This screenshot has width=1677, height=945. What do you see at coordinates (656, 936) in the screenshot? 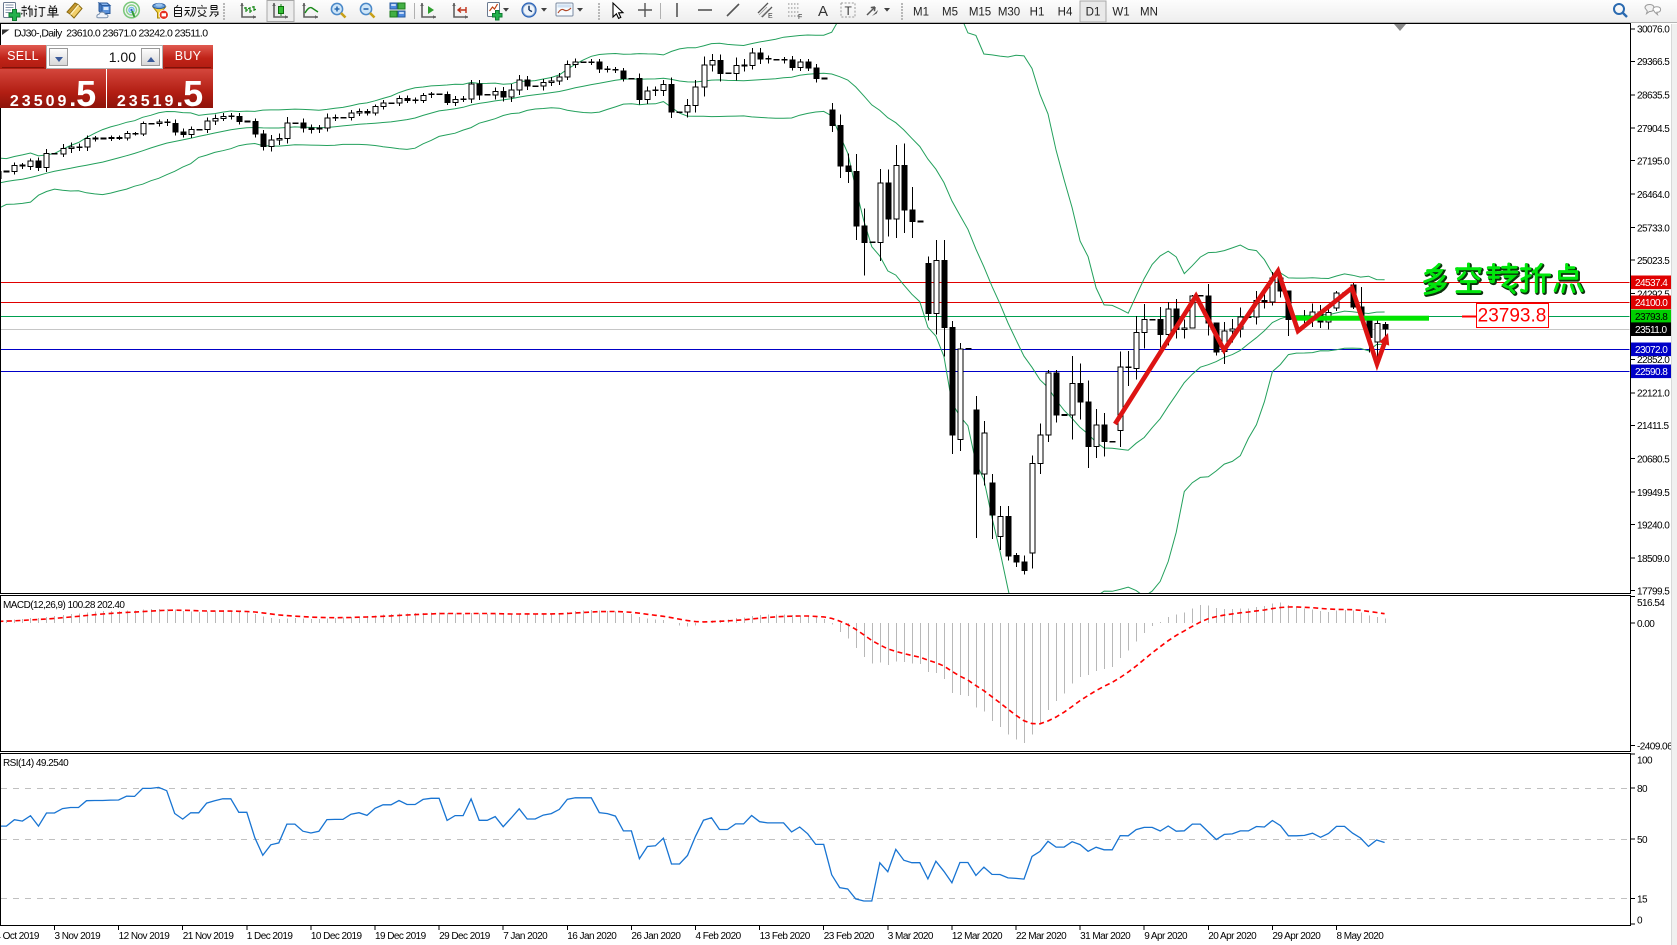
I see `svg-text: 26 Jan 2020` at bounding box center [656, 936].